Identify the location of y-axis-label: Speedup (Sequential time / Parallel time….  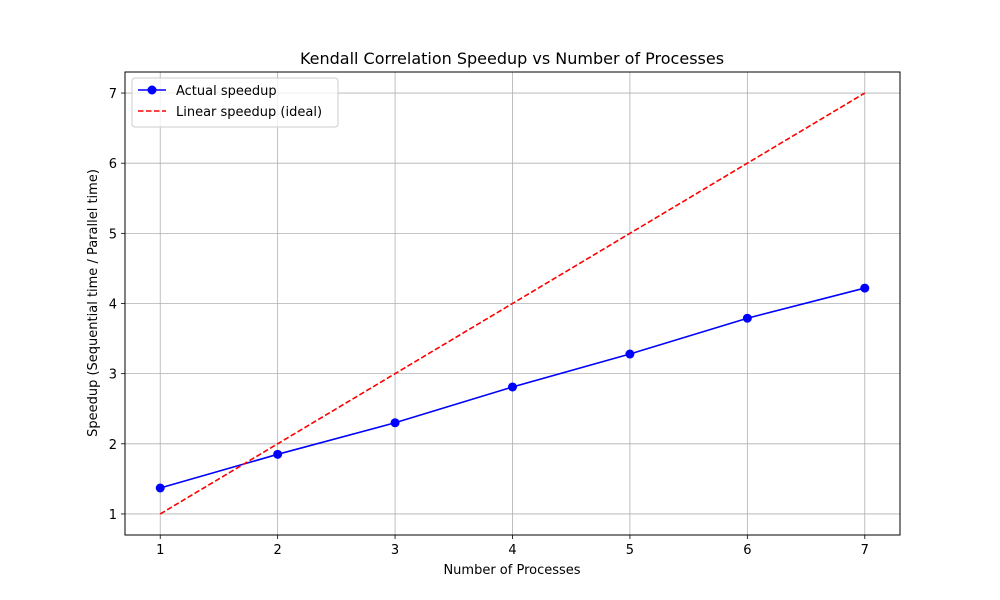
(93, 303).